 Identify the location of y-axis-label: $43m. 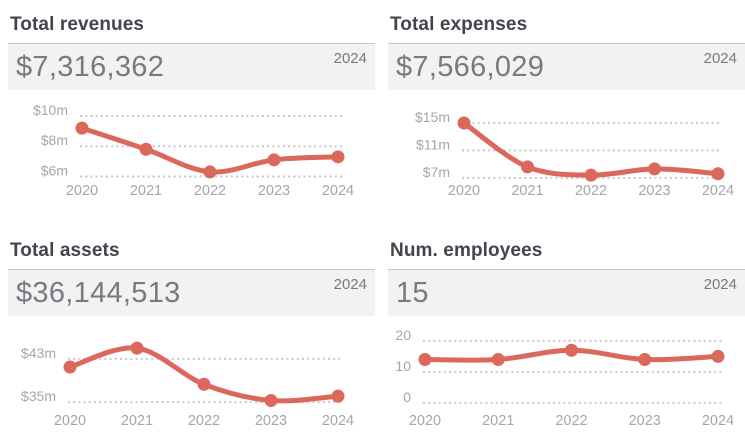
(38, 353).